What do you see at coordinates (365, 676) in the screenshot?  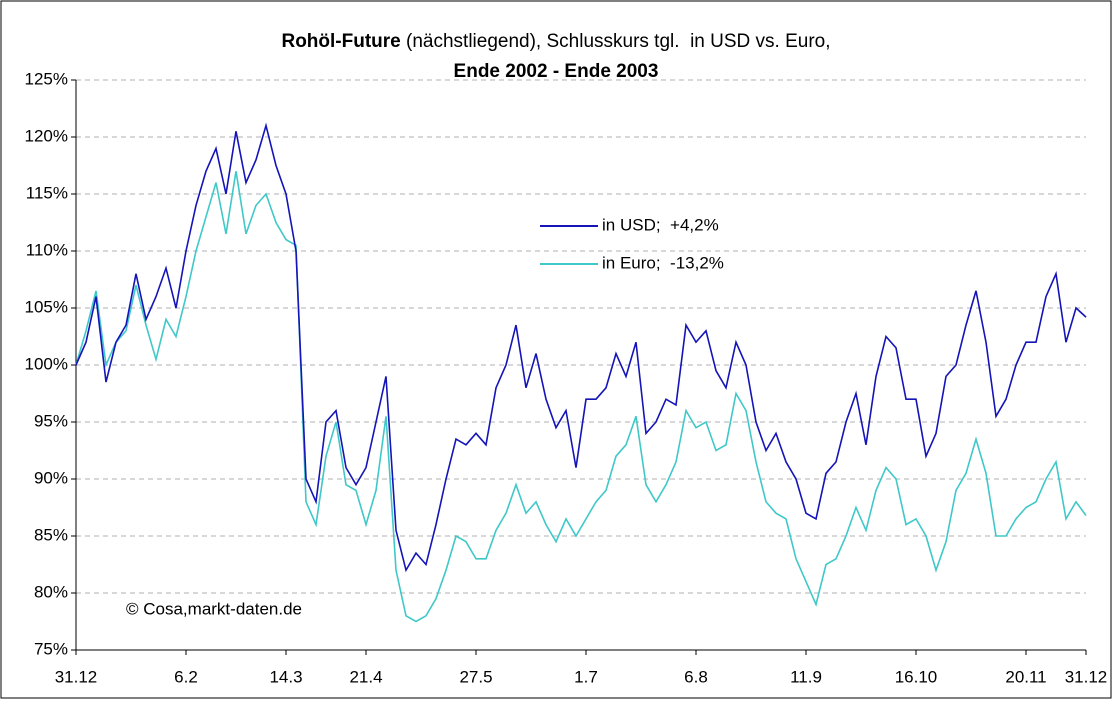 I see `x-tick-label: 21.4` at bounding box center [365, 676].